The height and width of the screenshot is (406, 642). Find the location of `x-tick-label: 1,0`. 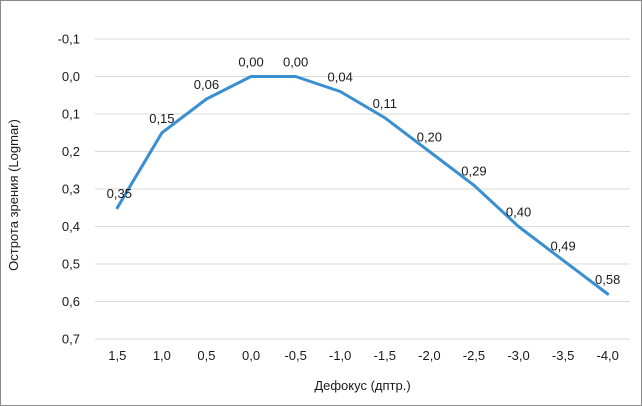

x-tick-label: 1,0 is located at coordinates (162, 355).